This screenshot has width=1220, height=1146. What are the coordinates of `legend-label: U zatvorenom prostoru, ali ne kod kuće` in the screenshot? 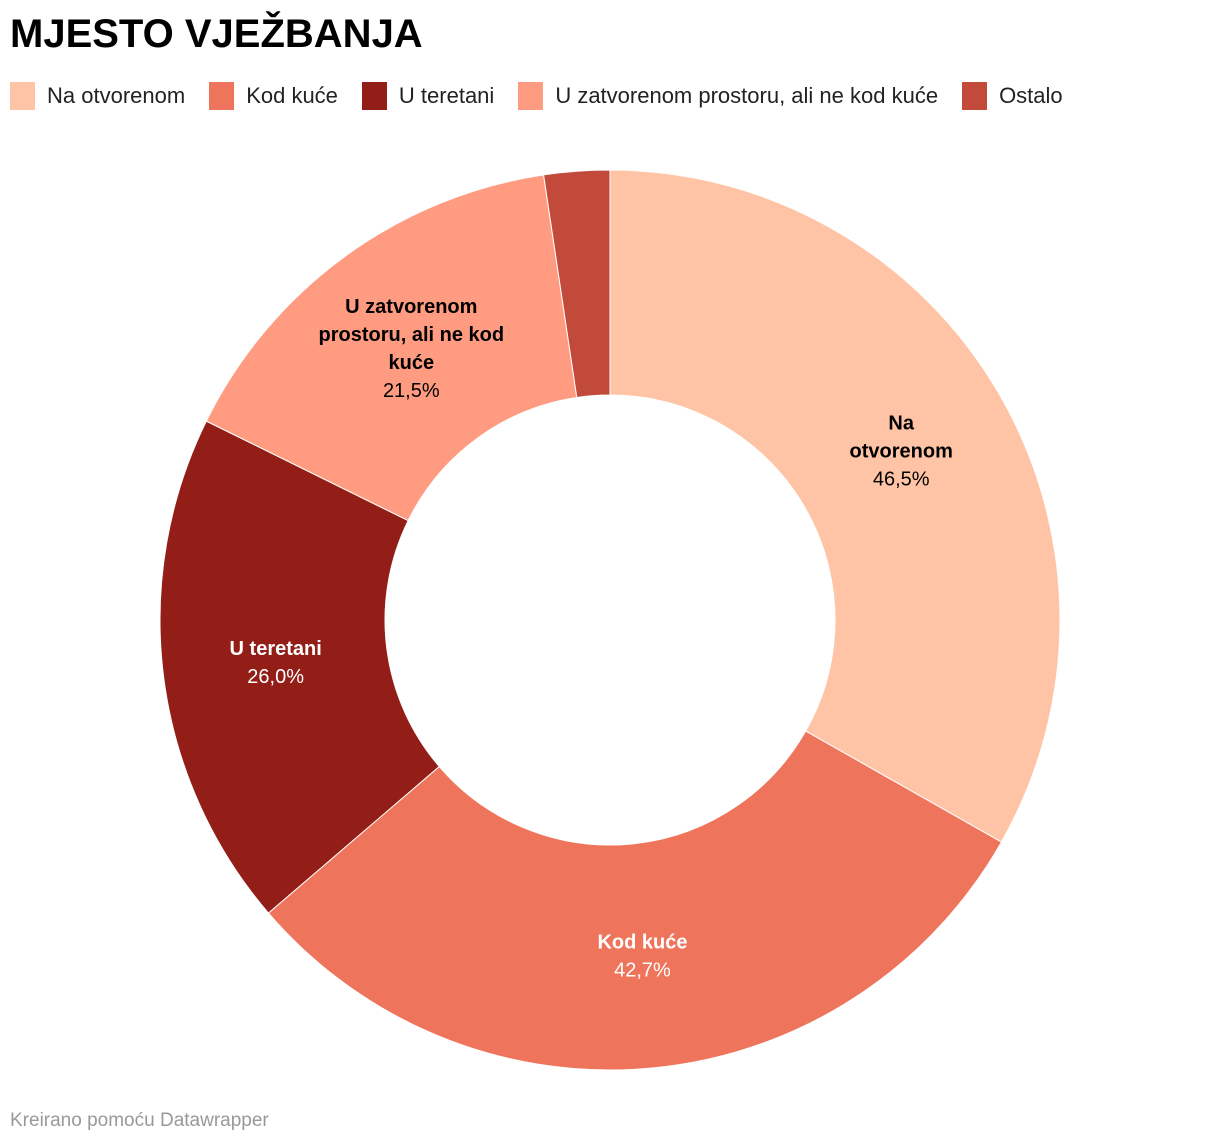 It's located at (747, 95).